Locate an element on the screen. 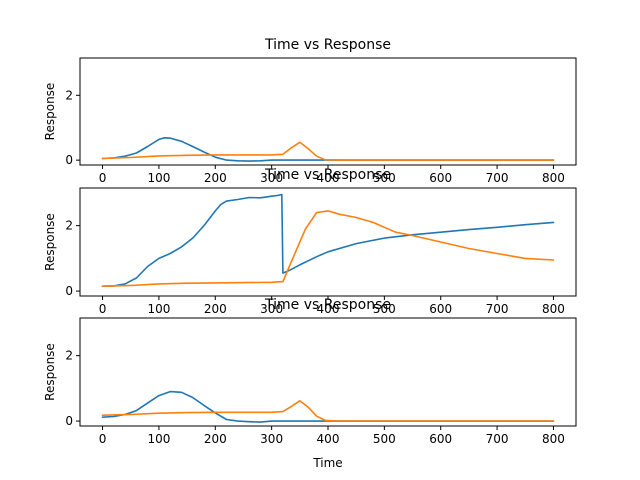 Image resolution: width=640 pixels, height=480 pixels. x-axis-label: Time is located at coordinates (327, 463).